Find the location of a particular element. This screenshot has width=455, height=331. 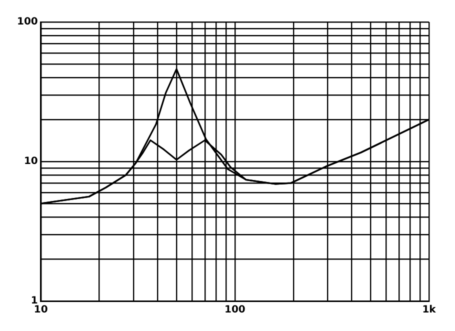

y-tick-label: 100 is located at coordinates (27, 22).